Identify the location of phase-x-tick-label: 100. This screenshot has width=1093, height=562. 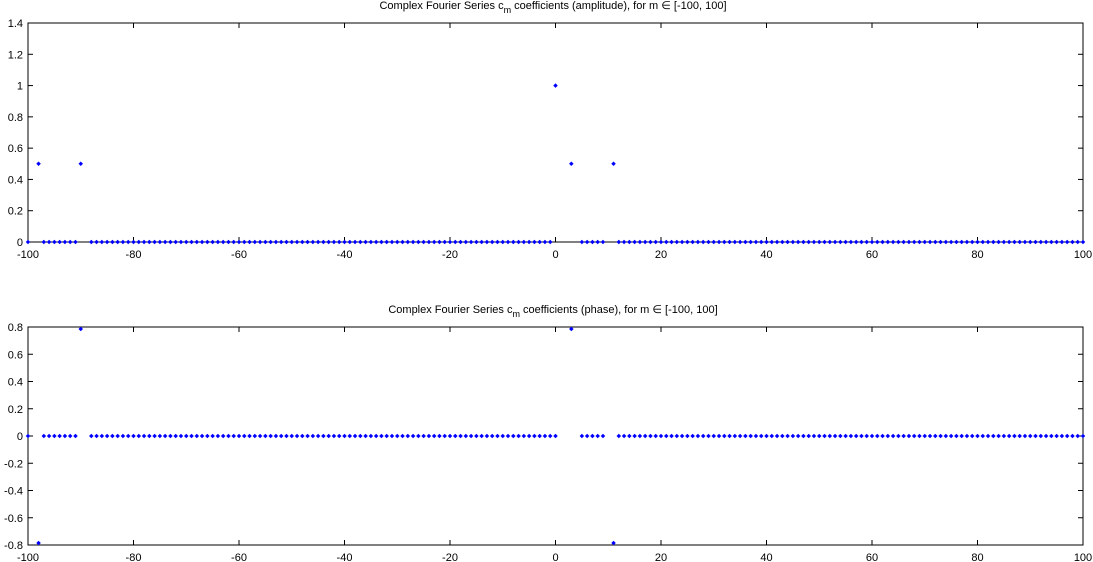
(1083, 557).